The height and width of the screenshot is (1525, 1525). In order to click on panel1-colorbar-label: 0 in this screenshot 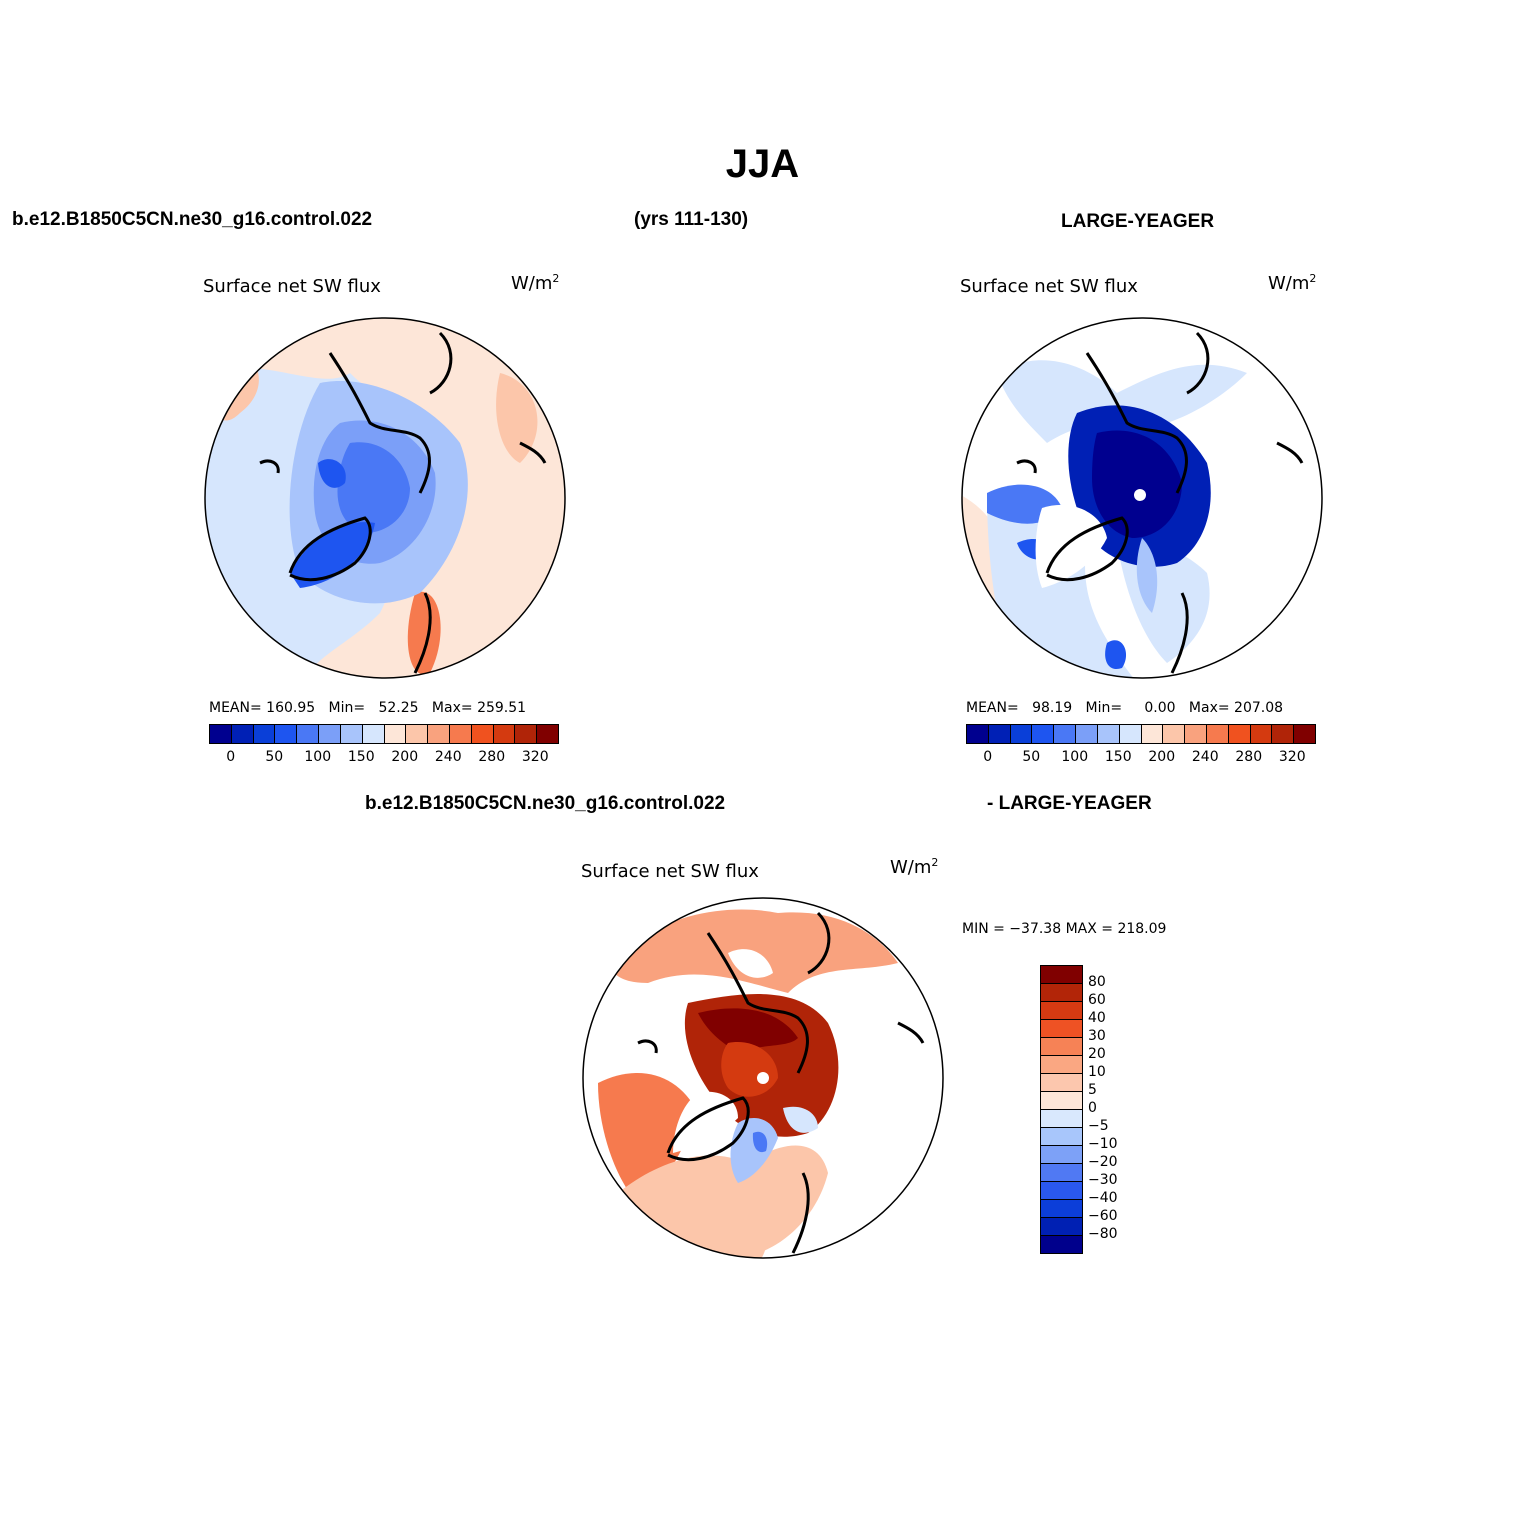, I will do `click(231, 757)`.